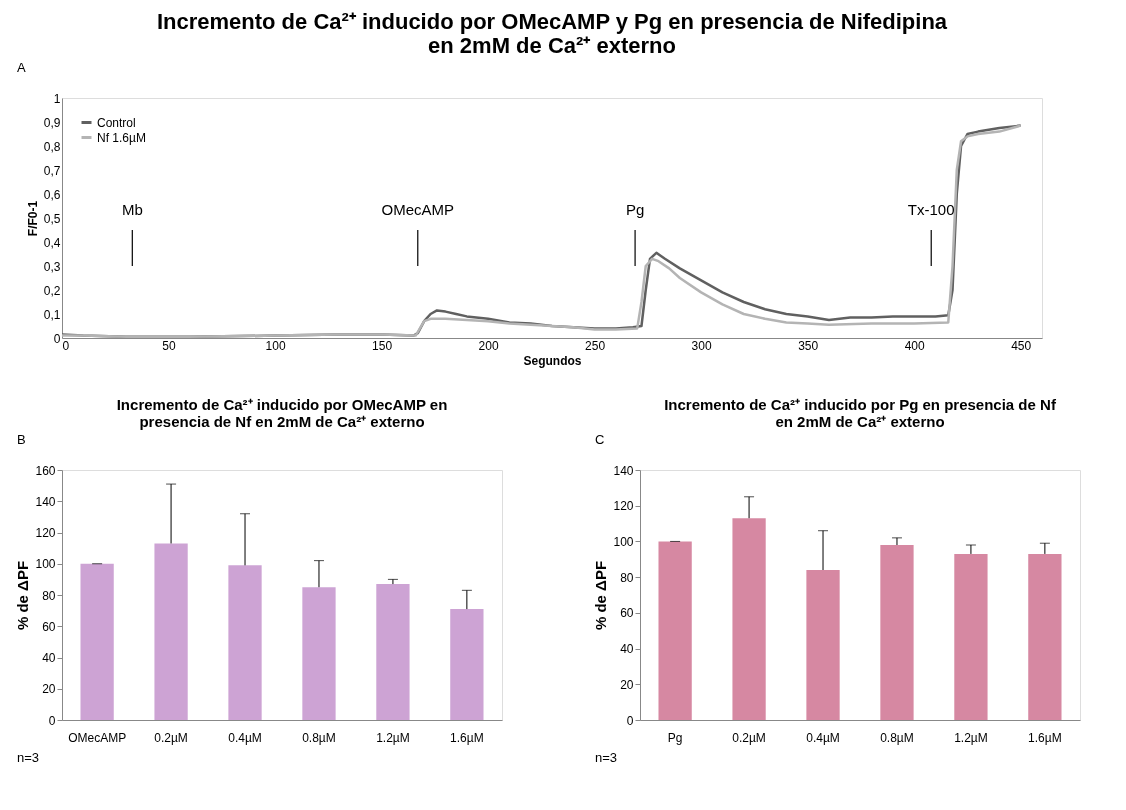 The width and height of the screenshot is (1126, 810). Describe the element at coordinates (552, 360) in the screenshot. I see `x-axis-title: Segundos` at that location.